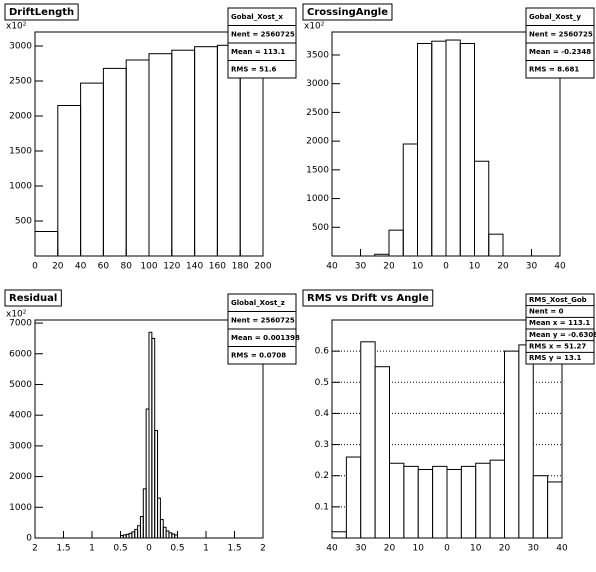  I want to click on pad-title: Residual, so click(33, 298).